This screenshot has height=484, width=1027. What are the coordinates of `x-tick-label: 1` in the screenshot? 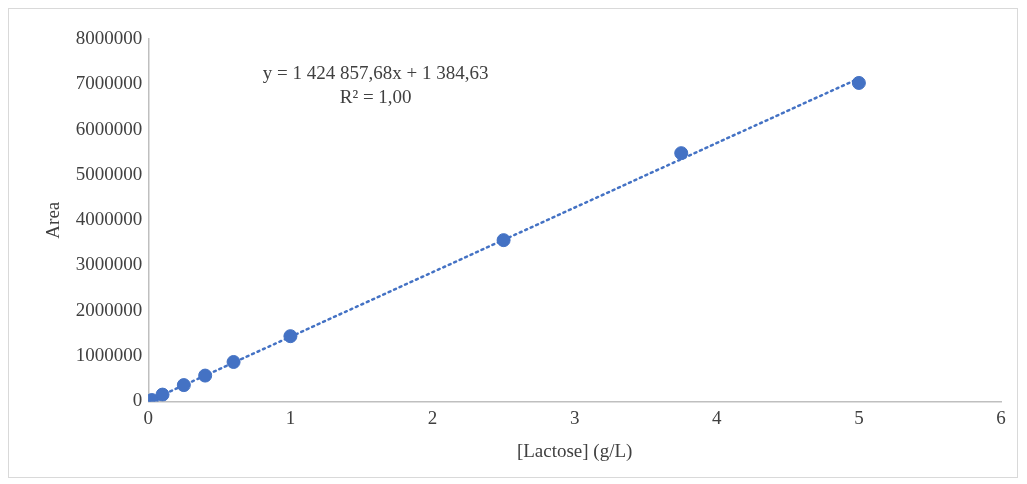 It's located at (290, 417).